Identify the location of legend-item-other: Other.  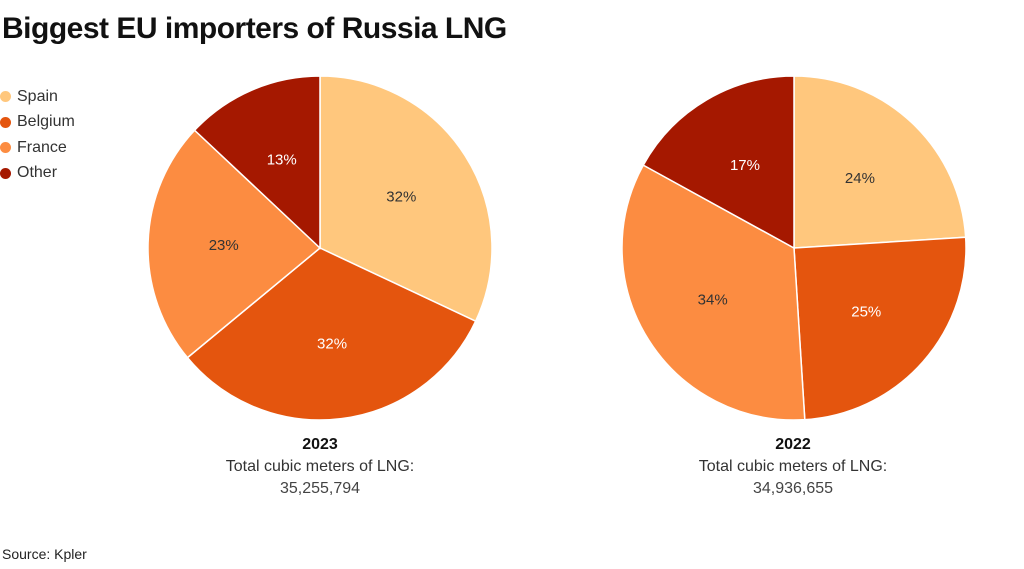
(37, 174).